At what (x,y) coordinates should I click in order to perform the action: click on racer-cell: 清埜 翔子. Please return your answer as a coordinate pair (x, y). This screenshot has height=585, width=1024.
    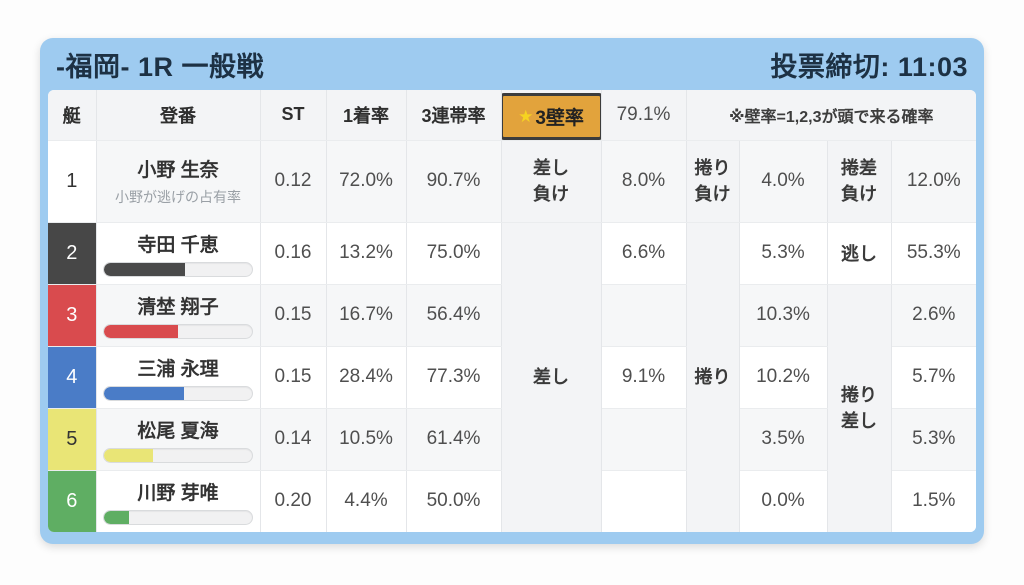
    Looking at the image, I should click on (178, 315).